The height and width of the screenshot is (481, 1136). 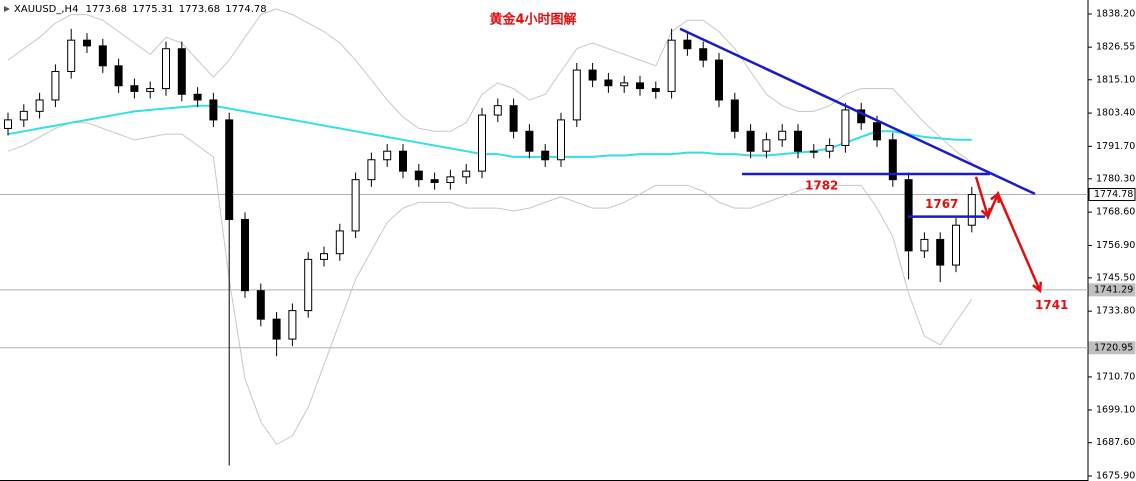 I want to click on chart-title: 黄金4小时图解, so click(x=532, y=20).